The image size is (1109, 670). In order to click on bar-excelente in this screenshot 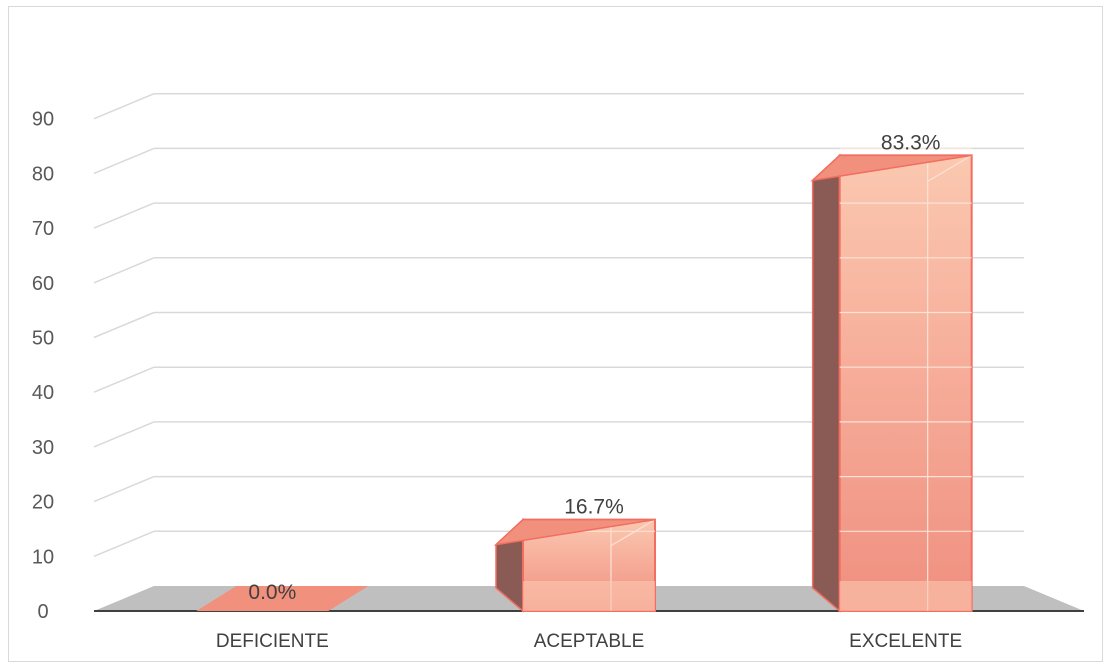, I will do `click(891, 380)`.